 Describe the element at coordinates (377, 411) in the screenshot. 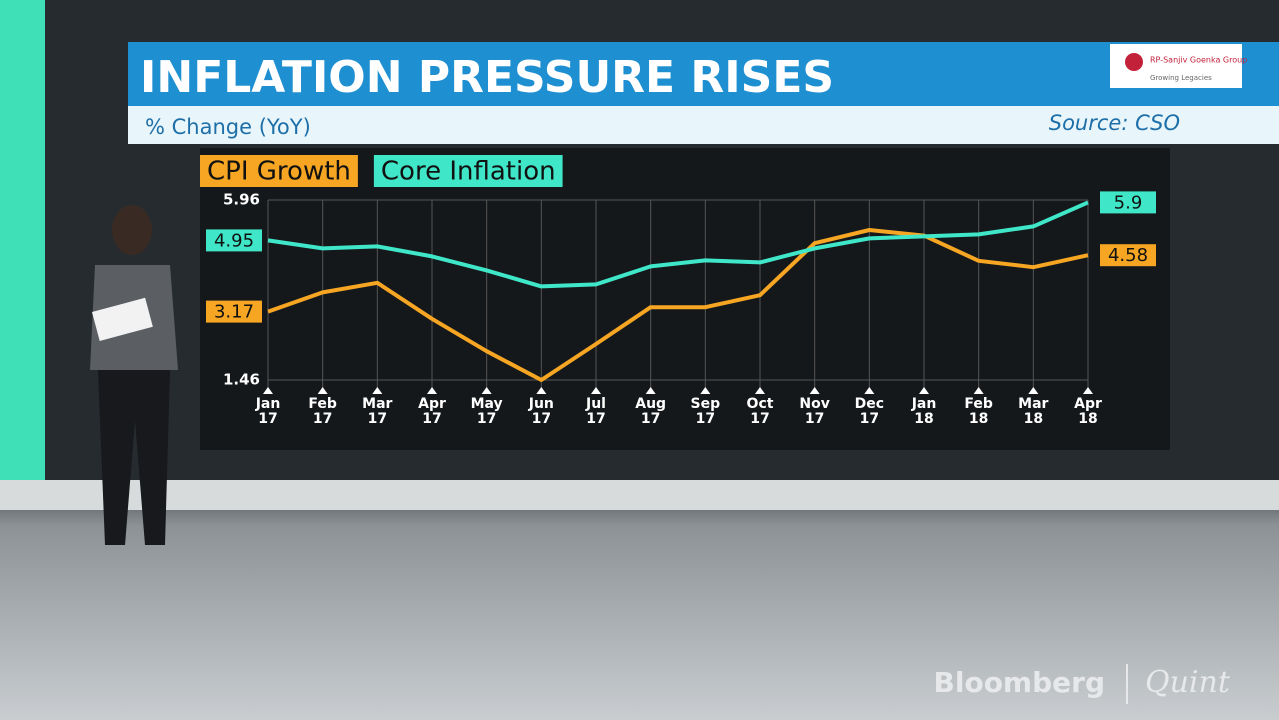

I see `x-tick-label: Mar 17` at that location.